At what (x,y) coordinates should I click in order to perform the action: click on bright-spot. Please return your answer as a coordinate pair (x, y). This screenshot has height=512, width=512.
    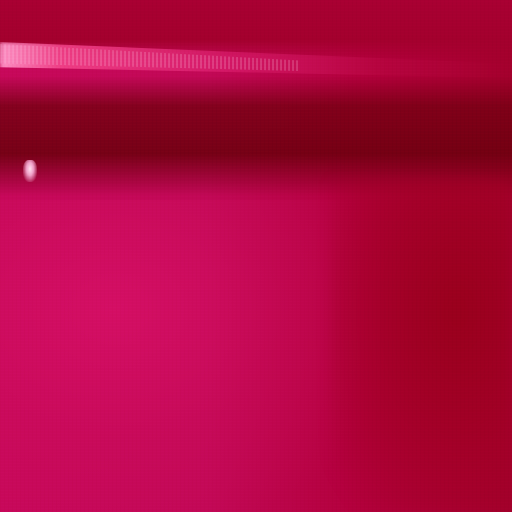
    Looking at the image, I should click on (30, 171).